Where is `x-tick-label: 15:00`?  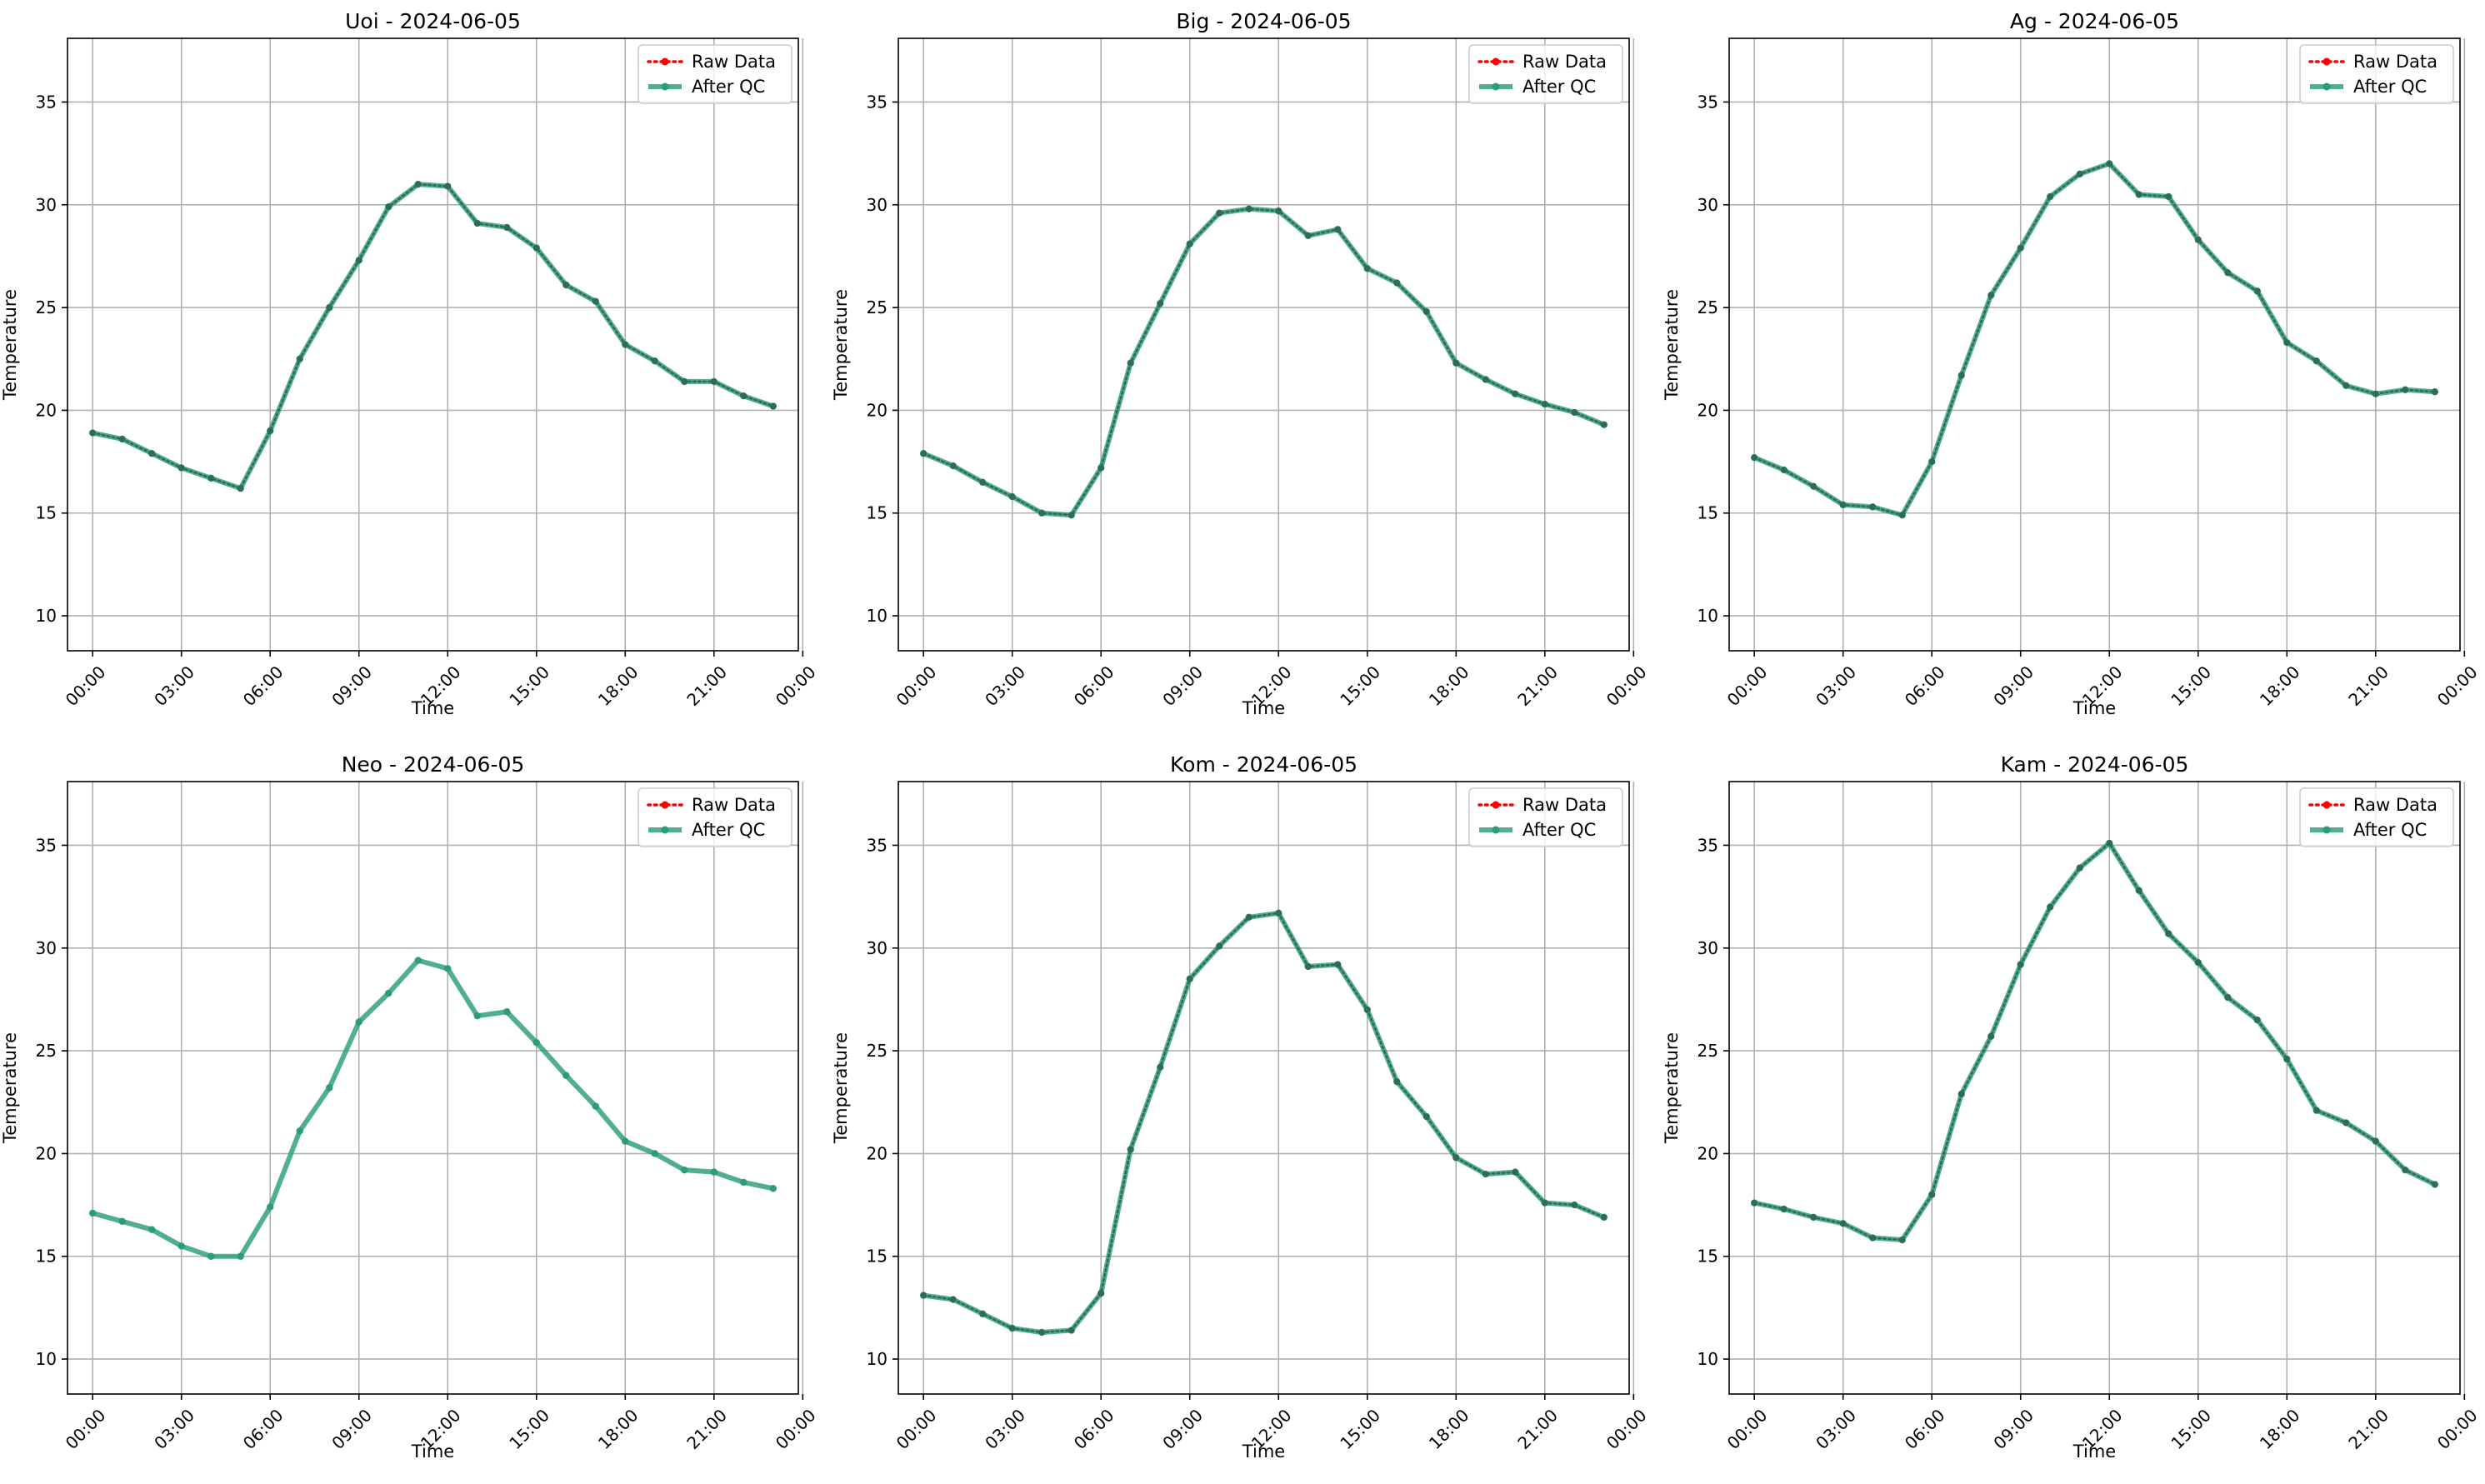
x-tick-label: 15:00 is located at coordinates (1360, 686).